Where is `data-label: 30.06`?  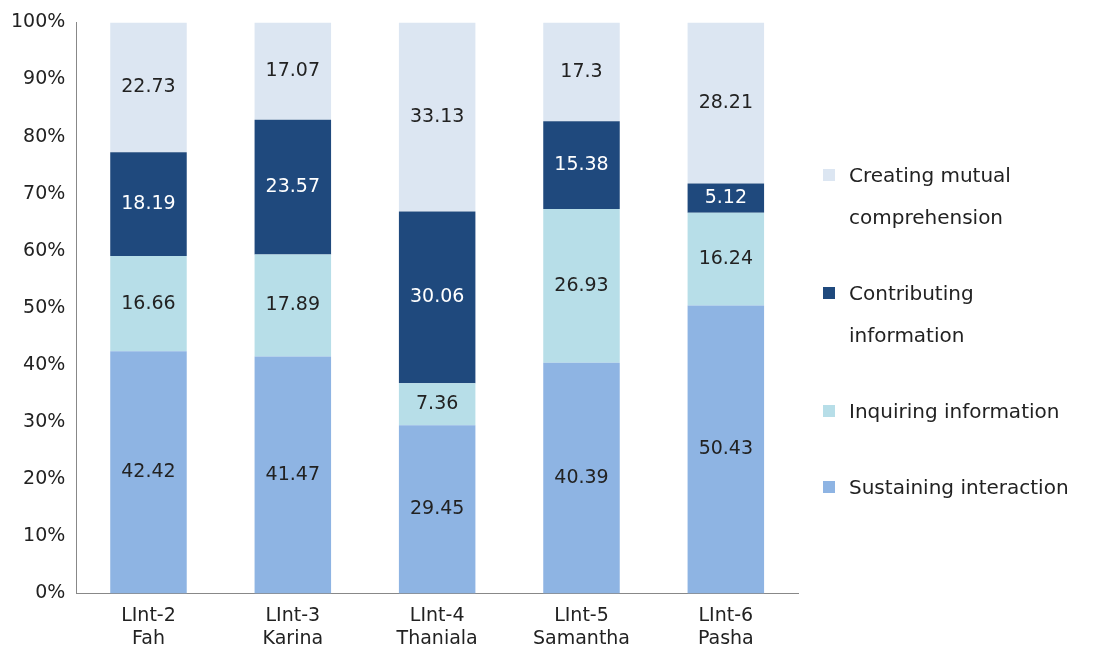 data-label: 30.06 is located at coordinates (437, 295).